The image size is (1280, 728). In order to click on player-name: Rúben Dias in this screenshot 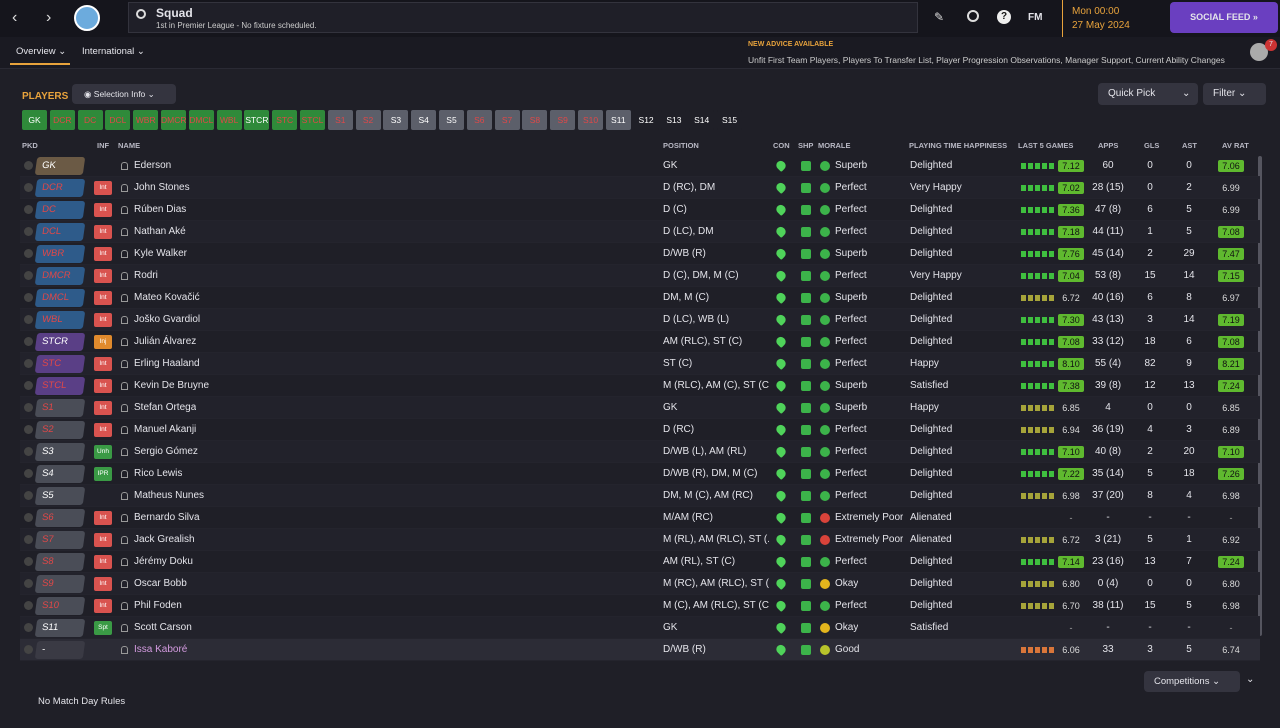, I will do `click(160, 209)`.